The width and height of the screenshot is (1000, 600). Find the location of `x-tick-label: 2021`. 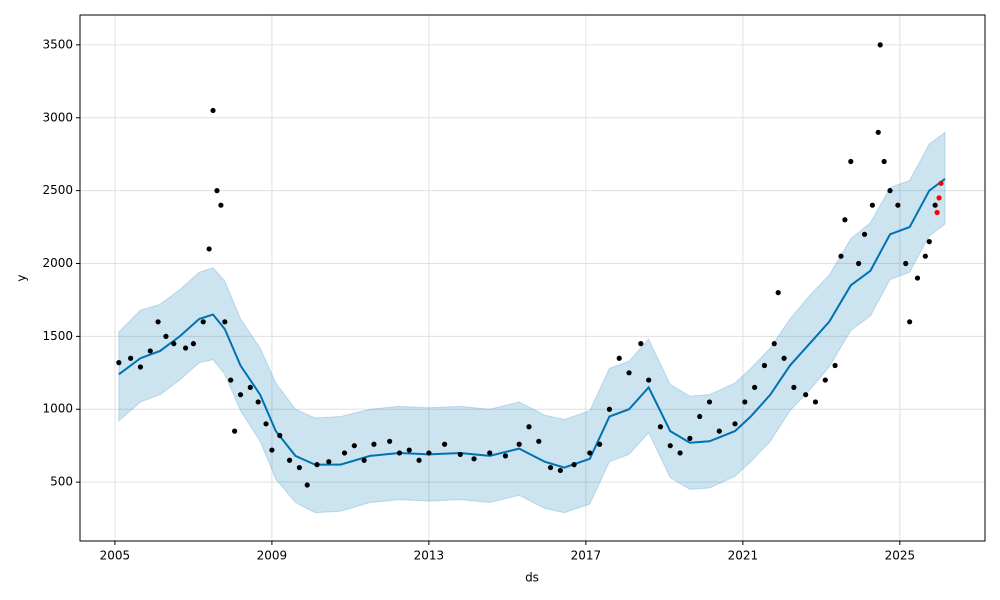

x-tick-label: 2021 is located at coordinates (743, 556).